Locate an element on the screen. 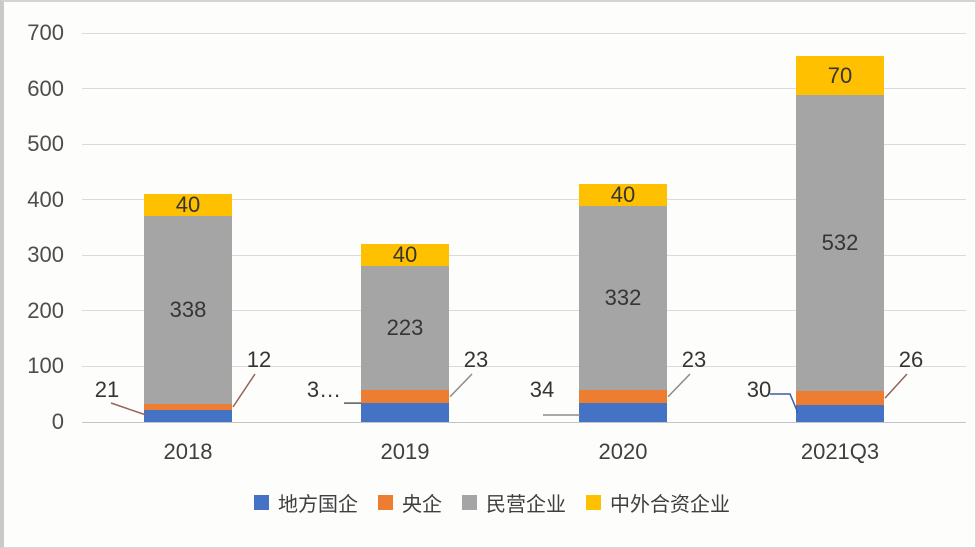 The height and width of the screenshot is (548, 976). callout-label-2021Q3-series1: 26 is located at coordinates (911, 359).